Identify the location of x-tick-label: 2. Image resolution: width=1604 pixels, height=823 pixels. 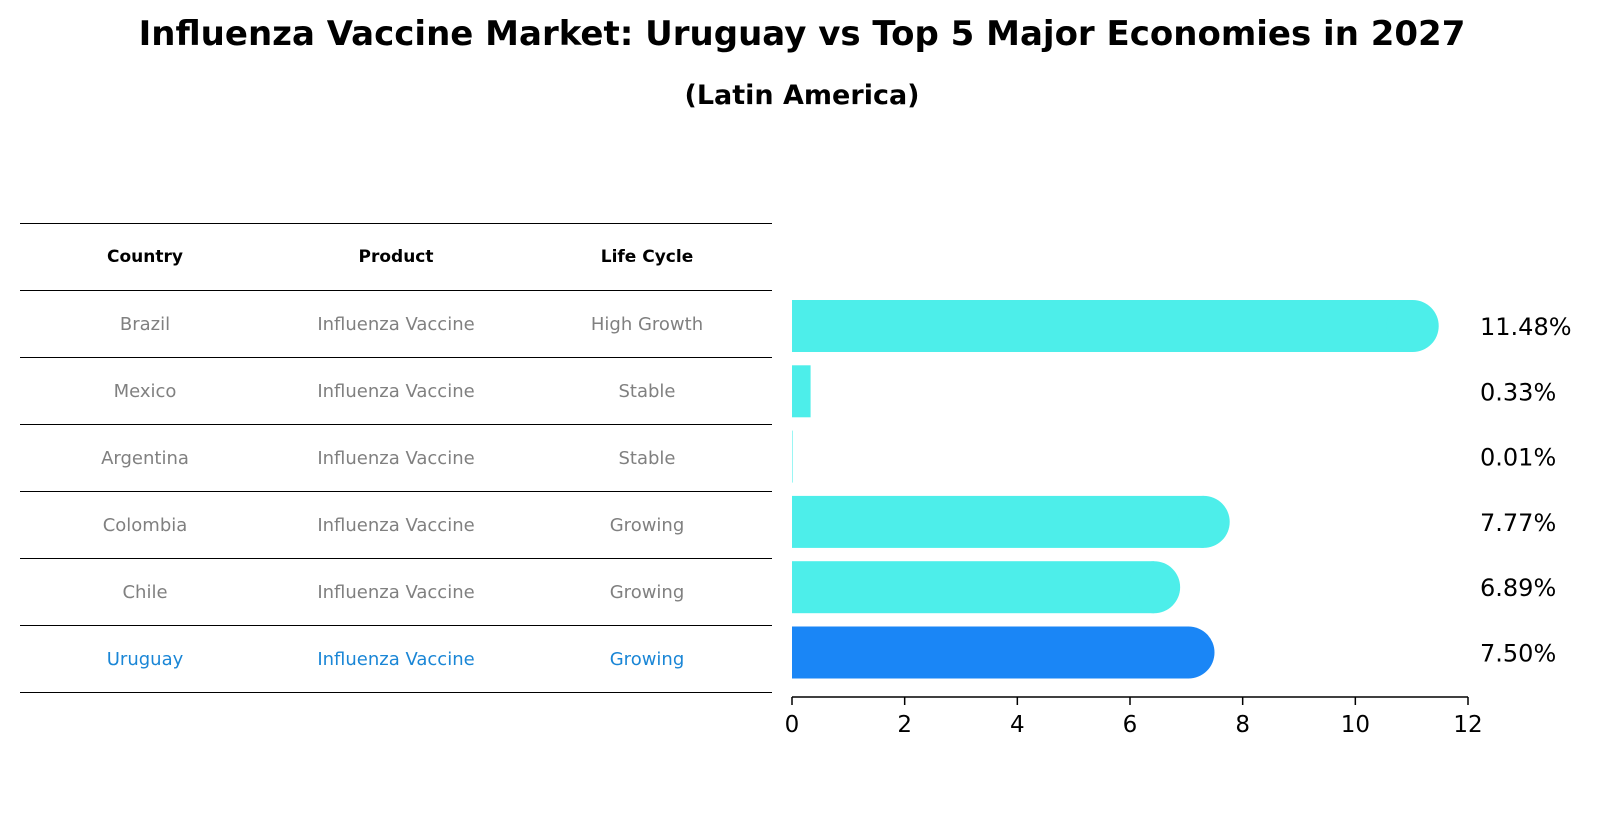
(904, 725).